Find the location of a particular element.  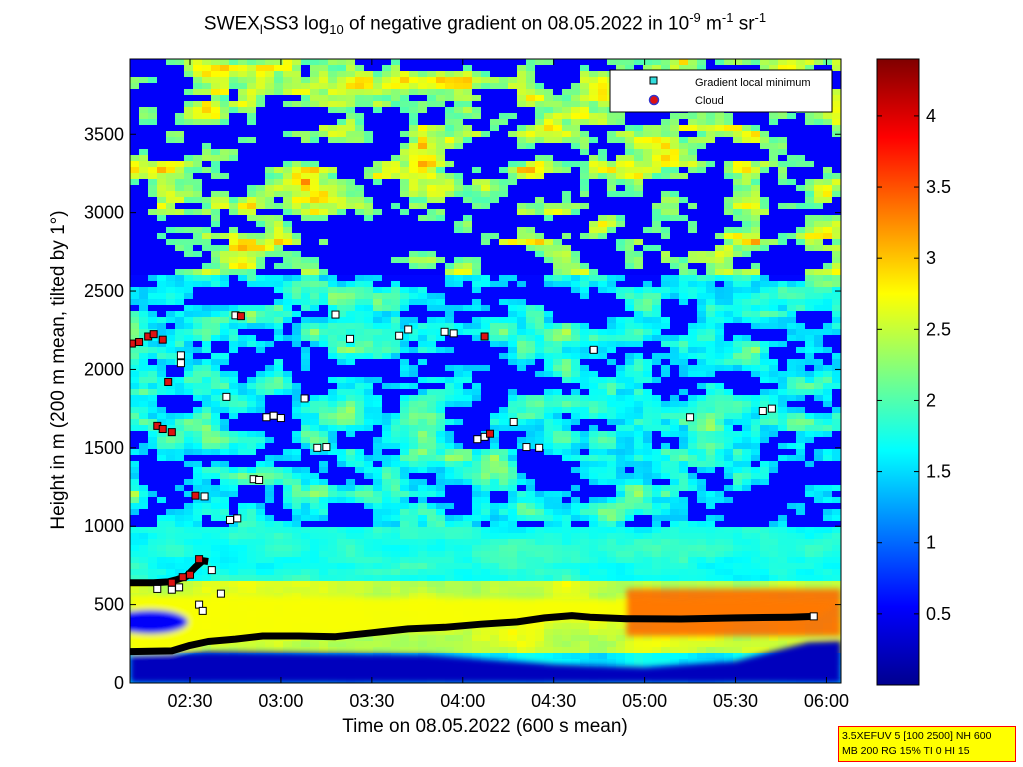

y-tick-label: 3000 is located at coordinates (104, 213).